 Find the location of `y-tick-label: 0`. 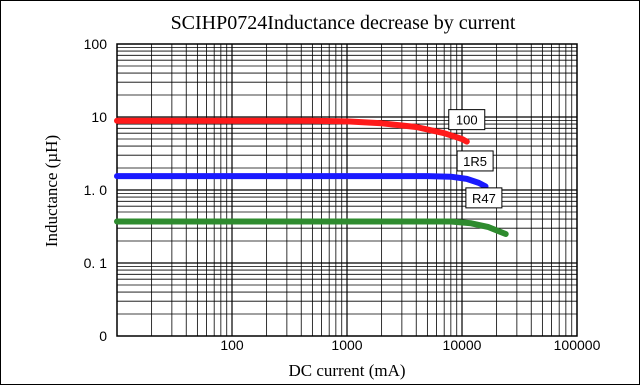

y-tick-label: 0 is located at coordinates (103, 336).